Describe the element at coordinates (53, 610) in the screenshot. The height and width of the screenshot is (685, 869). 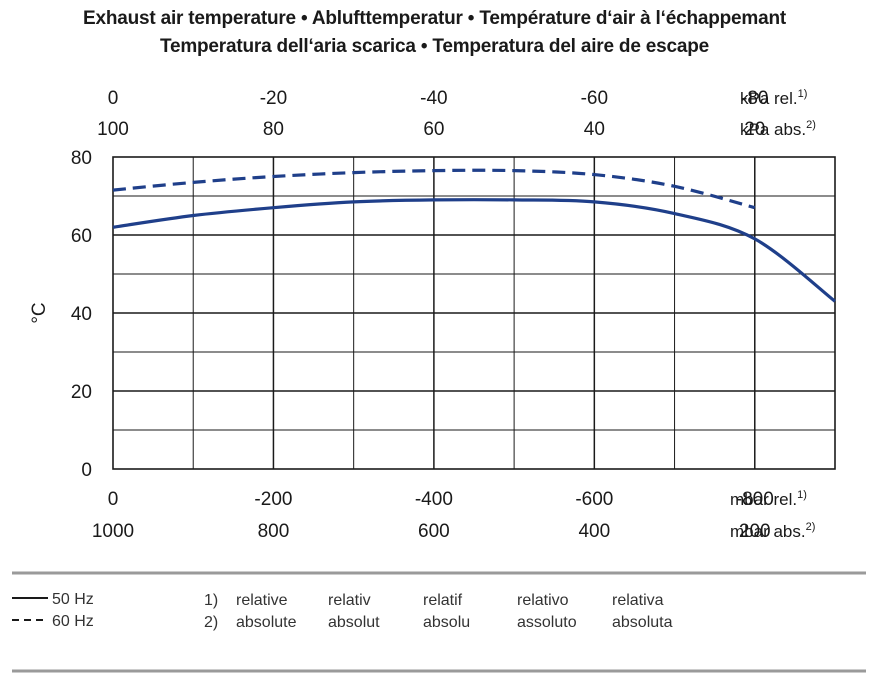
I see `legend: 50 Hz 60 Hz` at that location.